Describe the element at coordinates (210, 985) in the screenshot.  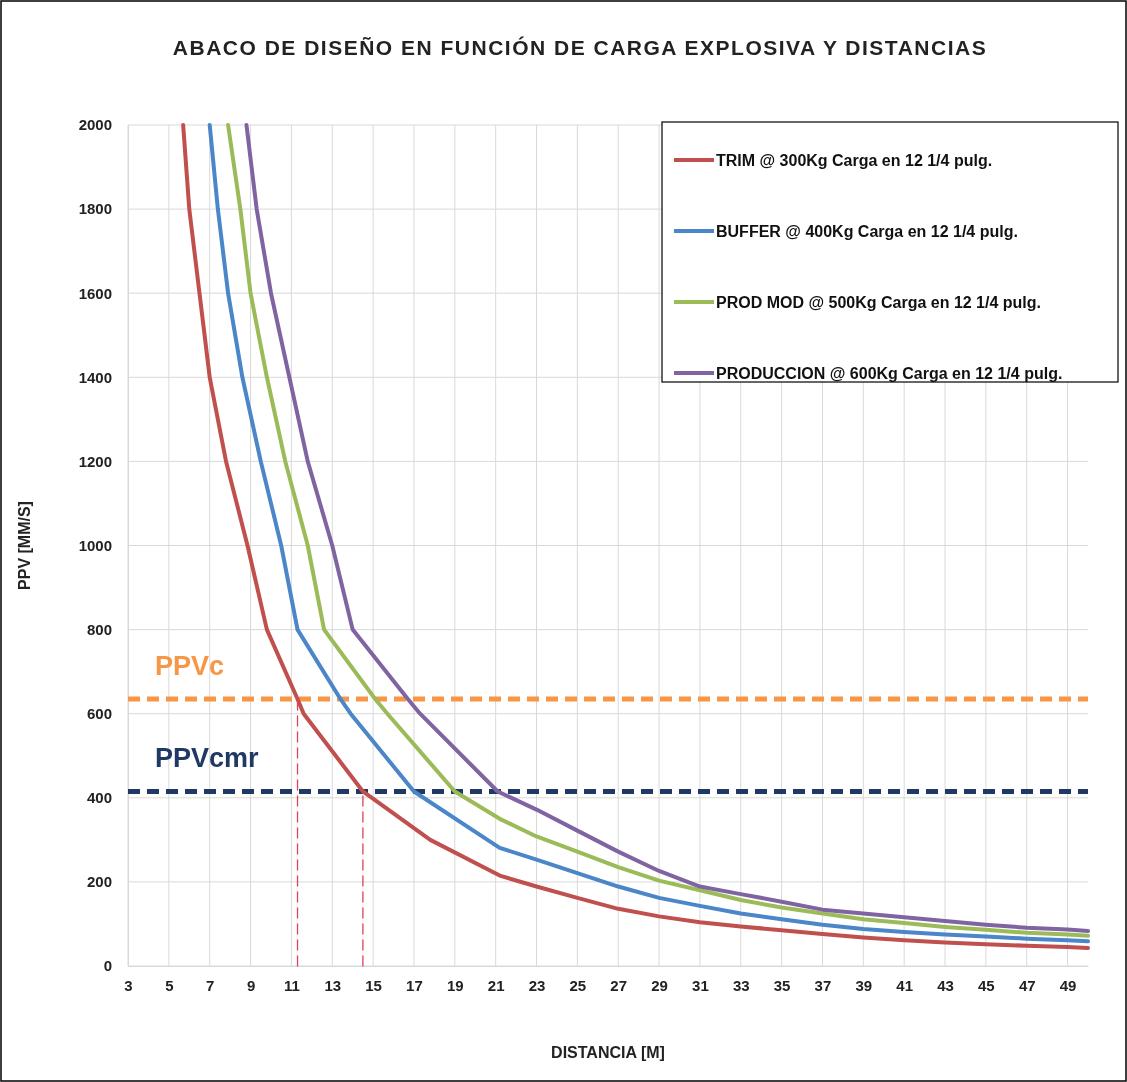
I see `x-tick-label: 7` at that location.